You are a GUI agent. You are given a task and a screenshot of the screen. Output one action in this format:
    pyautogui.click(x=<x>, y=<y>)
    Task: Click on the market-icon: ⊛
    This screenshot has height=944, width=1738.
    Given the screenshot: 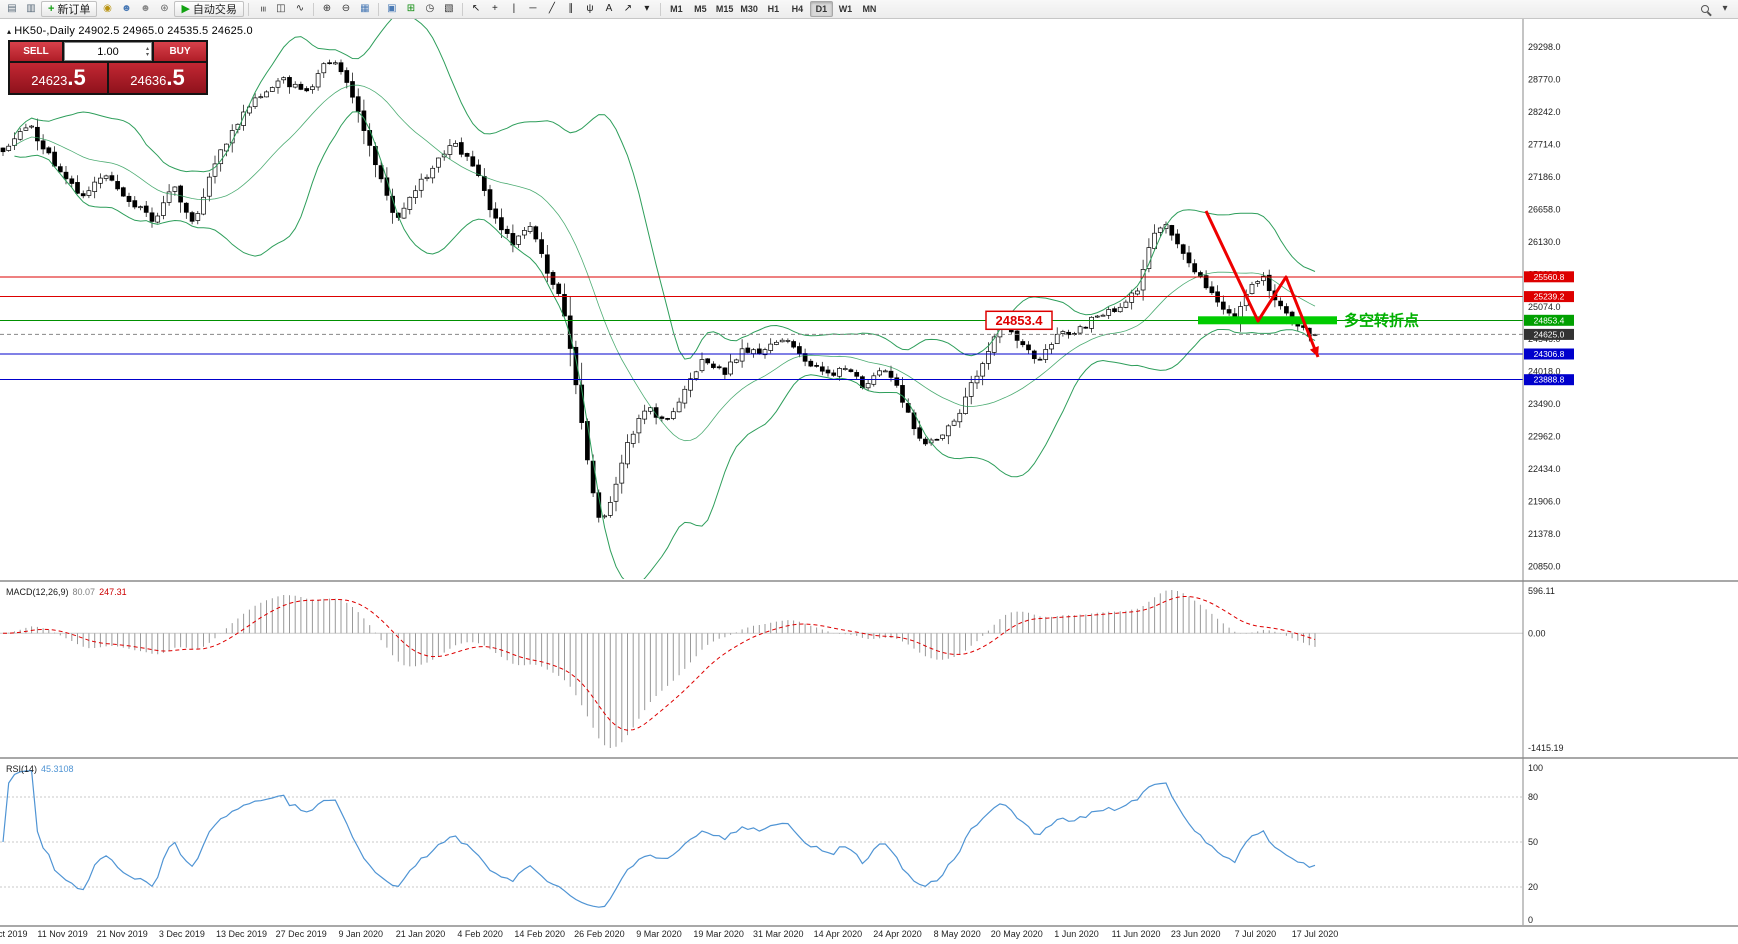 What is the action you would take?
    pyautogui.click(x=164, y=8)
    